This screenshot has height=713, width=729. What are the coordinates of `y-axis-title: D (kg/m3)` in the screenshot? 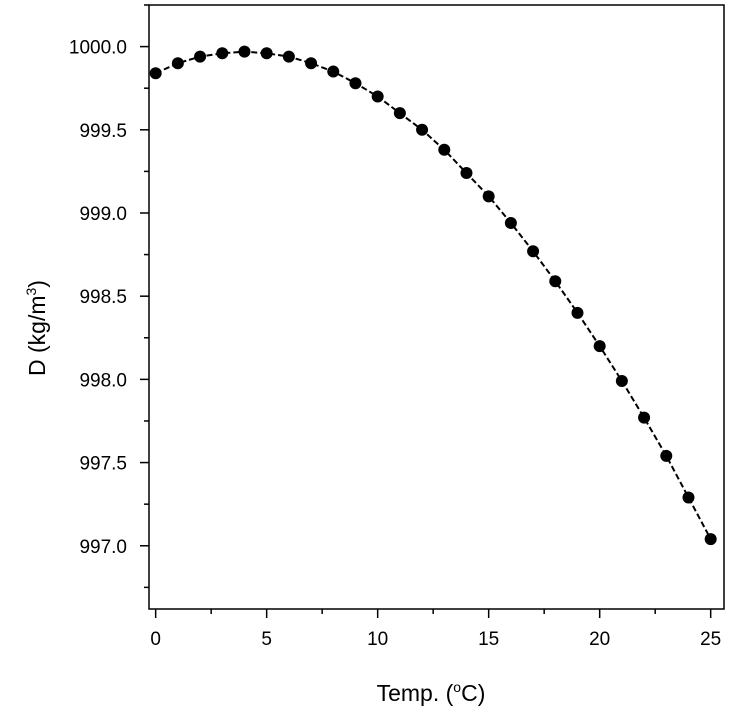 It's located at (36, 328).